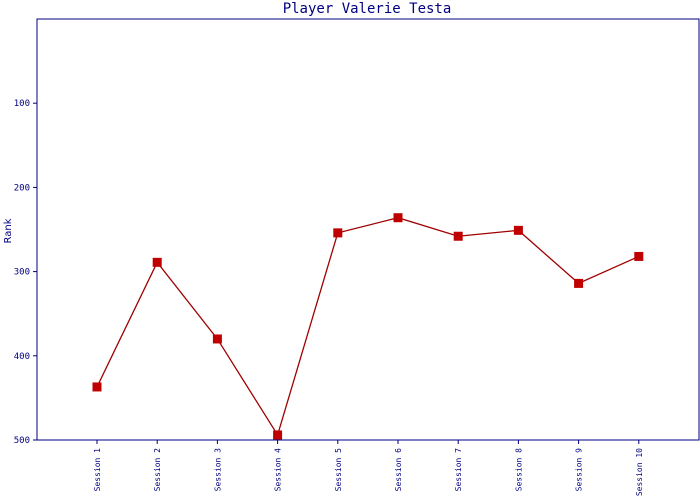 Image resolution: width=700 pixels, height=500 pixels. Describe the element at coordinates (458, 470) in the screenshot. I see `x-tick-label: Session 7` at that location.